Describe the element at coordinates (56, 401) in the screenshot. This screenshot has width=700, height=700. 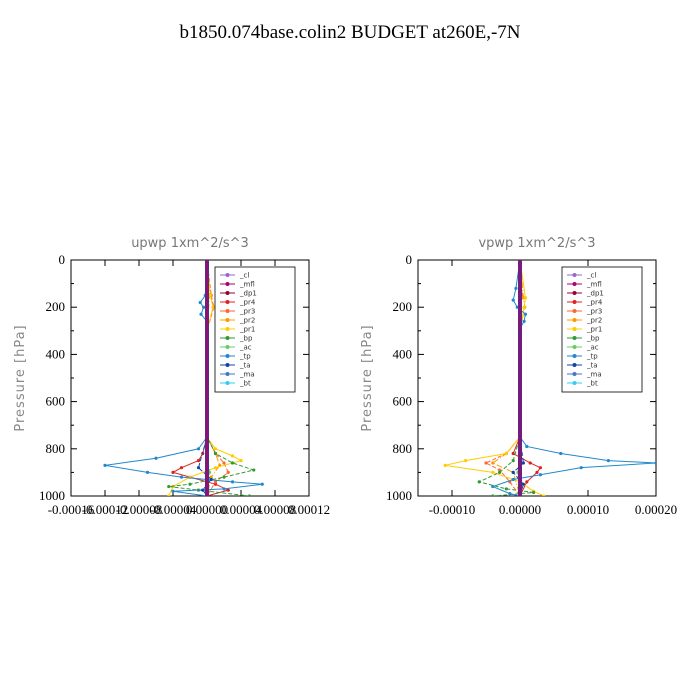
I see `y-tick-label: 600` at that location.